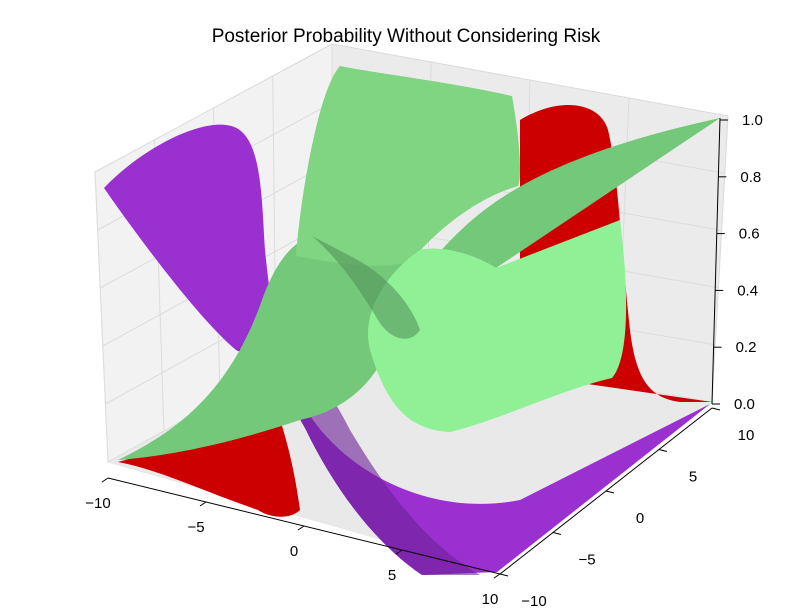 The height and width of the screenshot is (612, 812). Describe the element at coordinates (749, 234) in the screenshot. I see `z-tick-label: 0.6` at that location.